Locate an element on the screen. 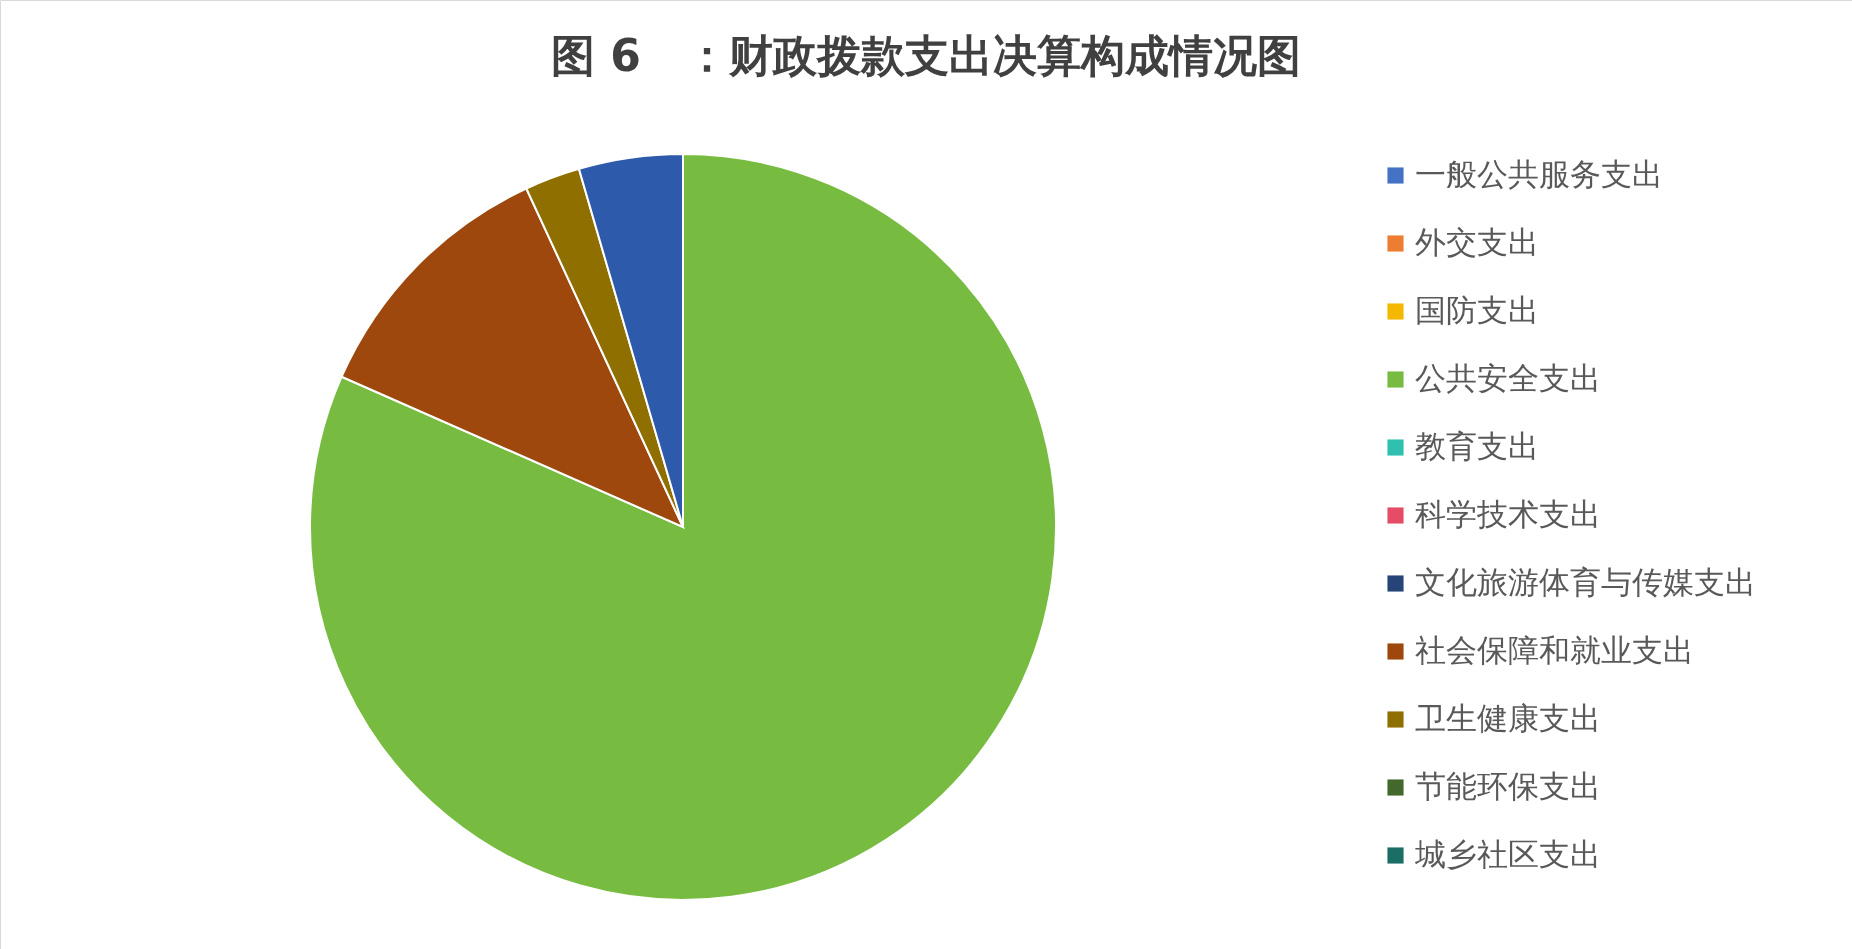 The image size is (1852, 949). legend-label: 卫生健康支出 is located at coordinates (1508, 717).